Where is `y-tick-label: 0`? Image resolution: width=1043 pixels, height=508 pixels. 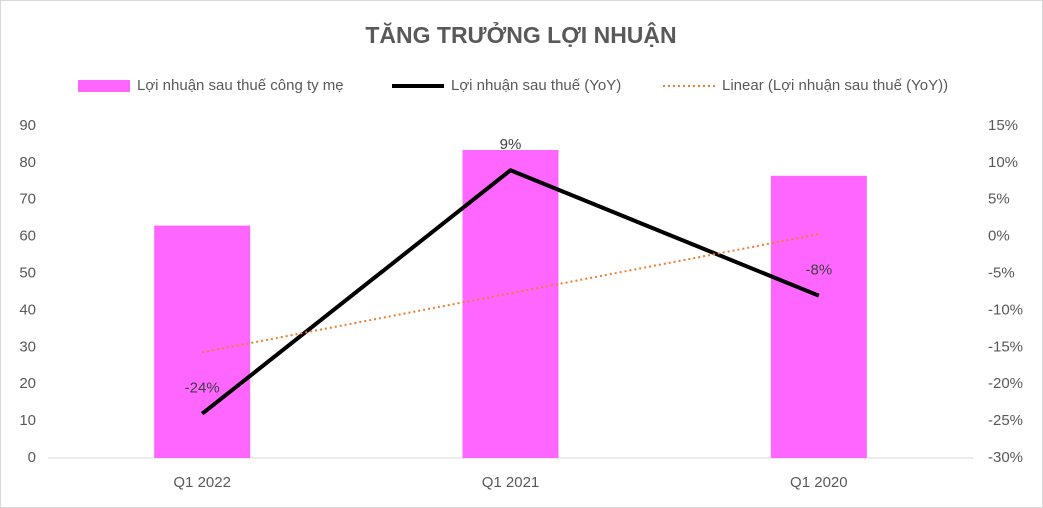 y-tick-label: 0 is located at coordinates (32, 457).